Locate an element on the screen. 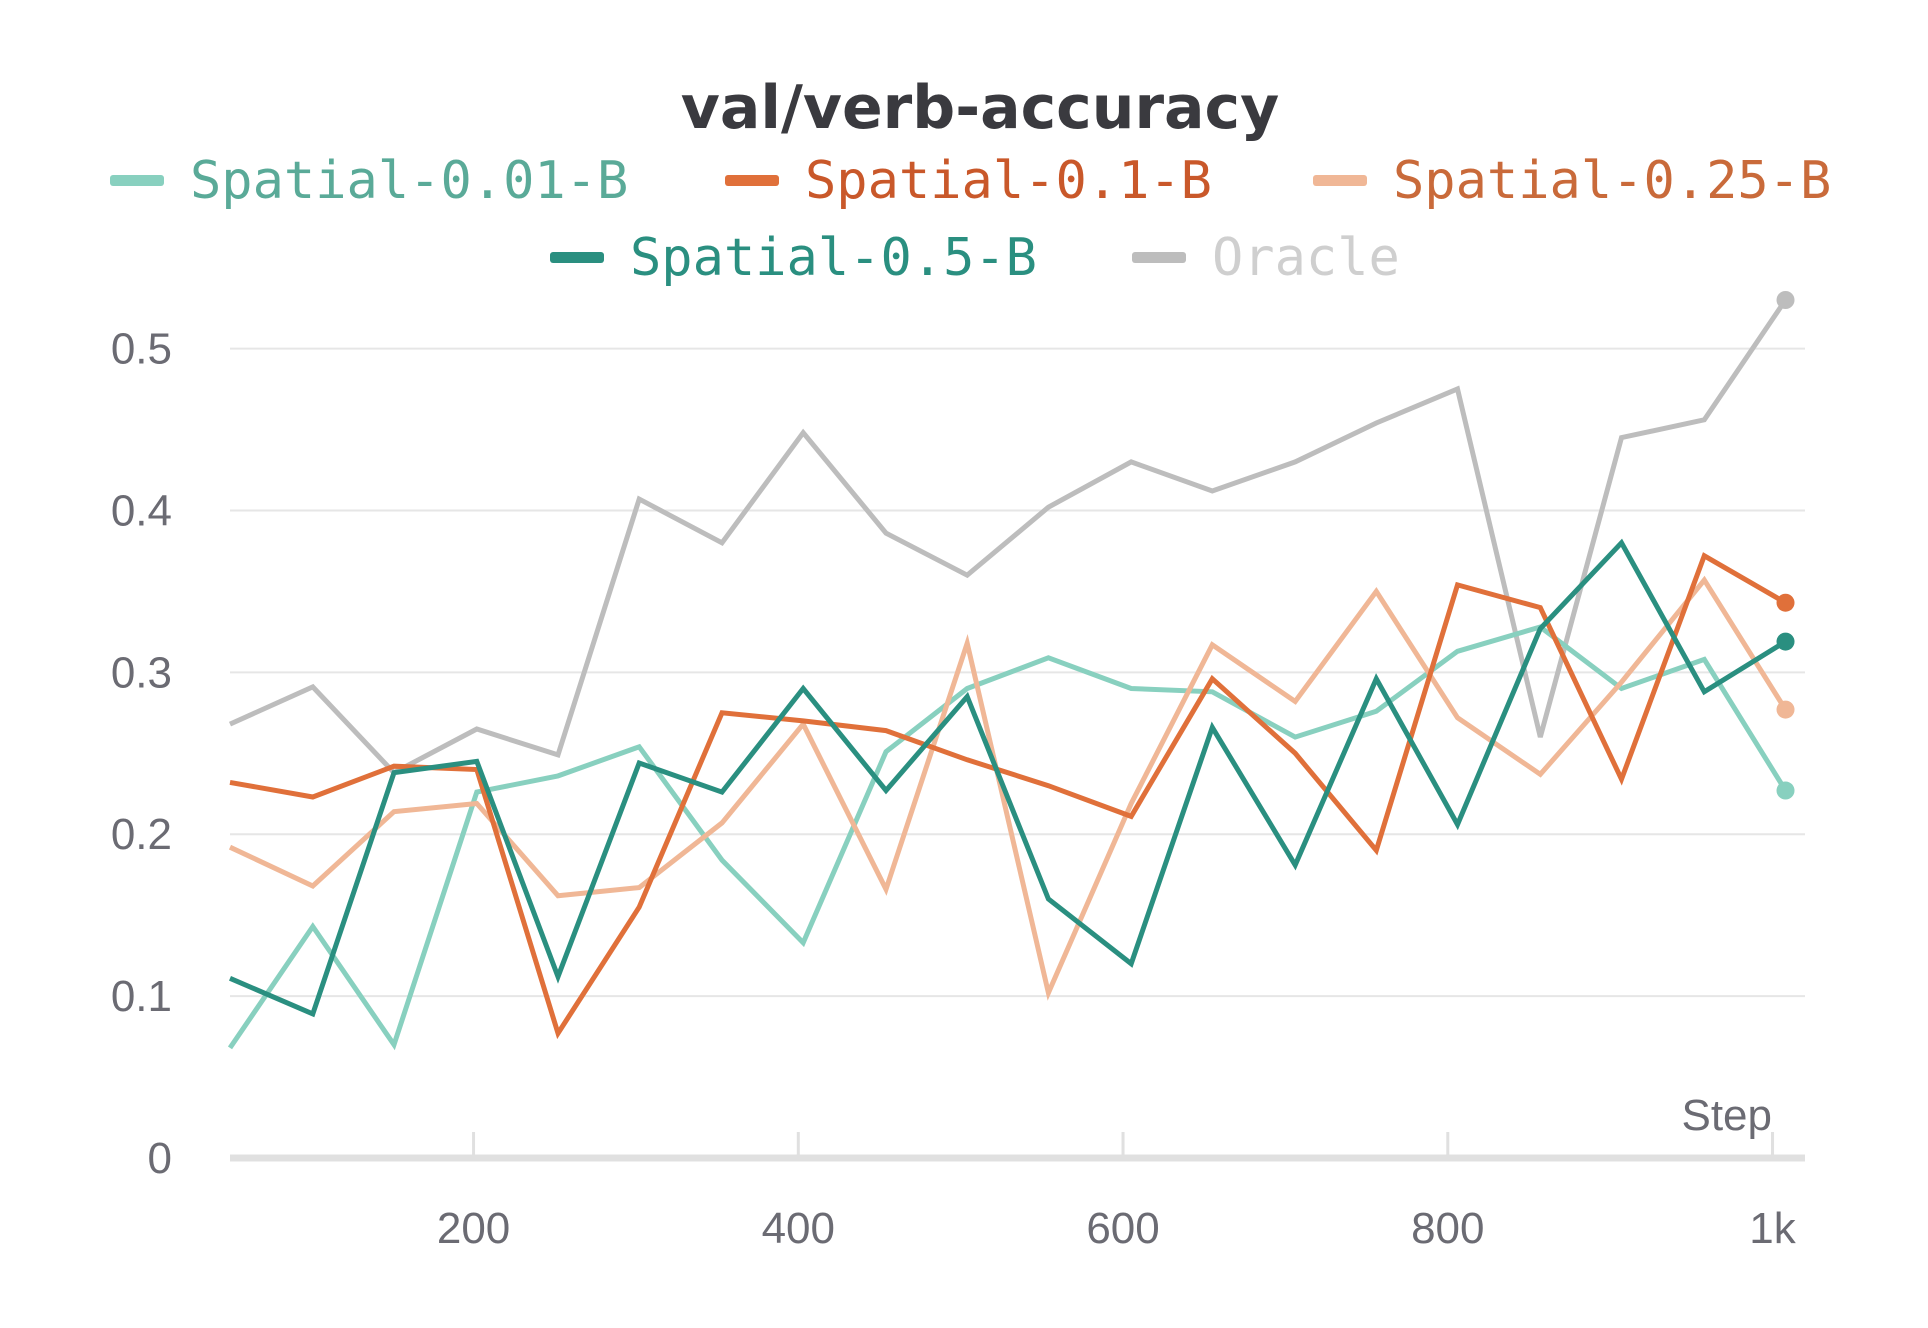 The height and width of the screenshot is (1328, 1928). x-axis-label: Step is located at coordinates (1726, 1115).